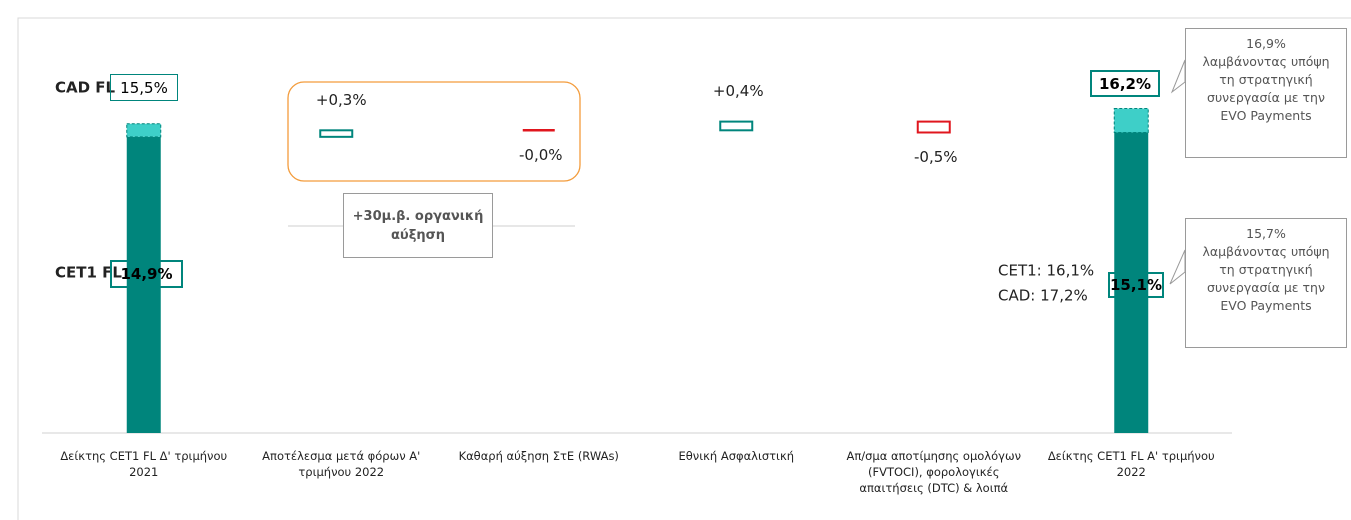  I want to click on value-label: 14,9%, so click(146, 274).